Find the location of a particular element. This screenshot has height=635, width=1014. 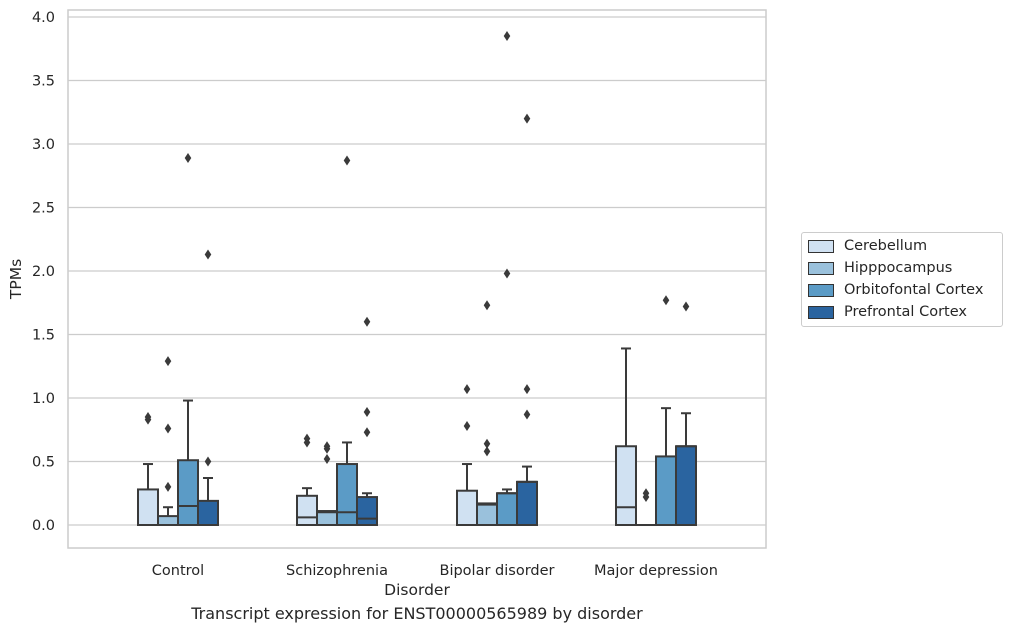

x-tick-label: Bipolar disorder is located at coordinates (497, 571).